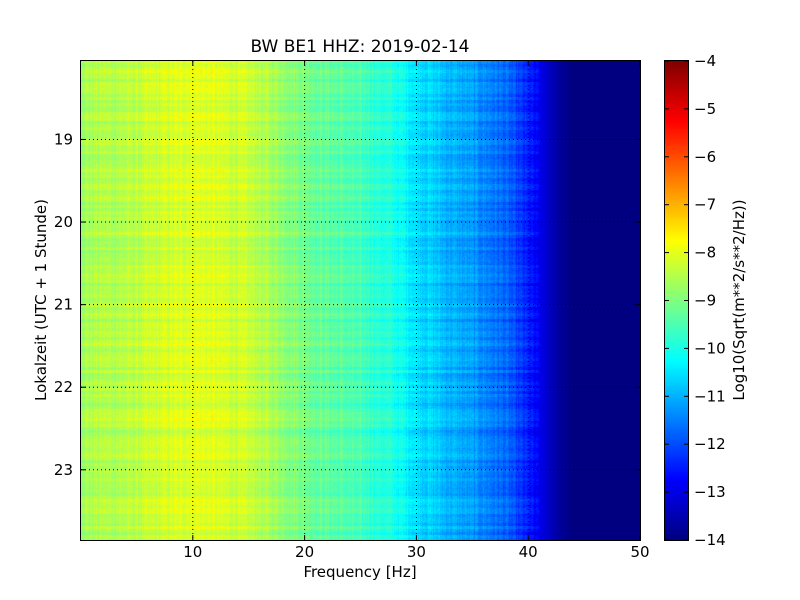  What do you see at coordinates (63, 305) in the screenshot?
I see `y-tick-label: 21` at bounding box center [63, 305].